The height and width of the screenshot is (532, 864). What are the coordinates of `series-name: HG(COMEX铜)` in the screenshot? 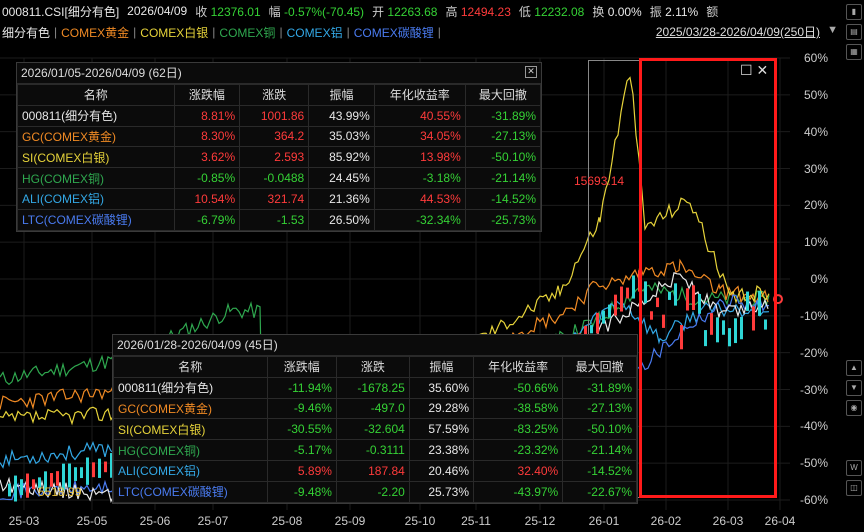 It's located at (96, 178).